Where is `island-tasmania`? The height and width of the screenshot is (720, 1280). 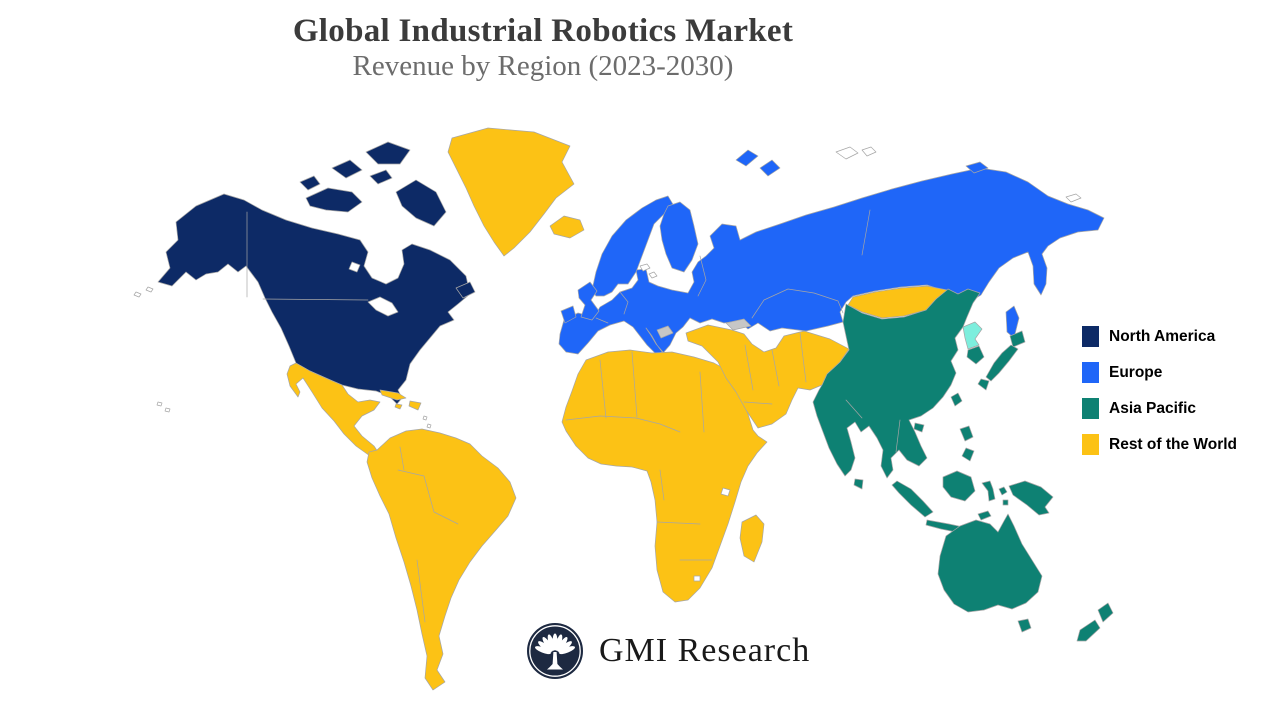 island-tasmania is located at coordinates (1024, 625).